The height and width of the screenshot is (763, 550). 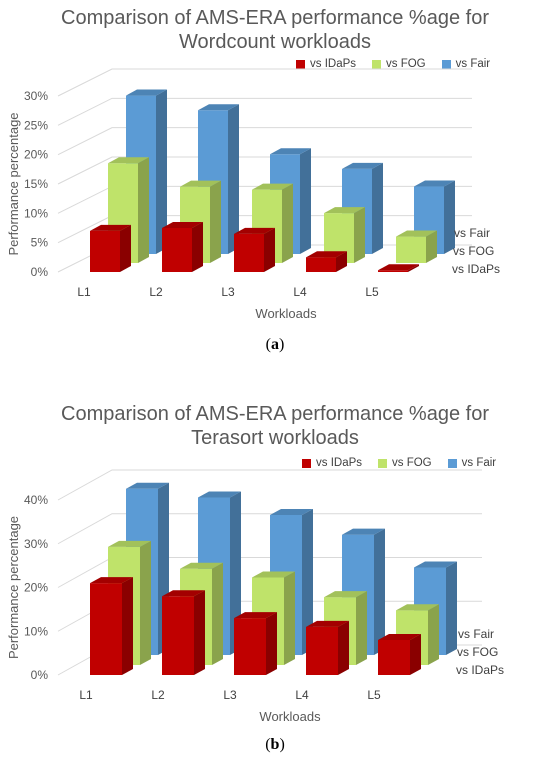 I want to click on legend-item-fog: vs FOG, so click(x=399, y=64).